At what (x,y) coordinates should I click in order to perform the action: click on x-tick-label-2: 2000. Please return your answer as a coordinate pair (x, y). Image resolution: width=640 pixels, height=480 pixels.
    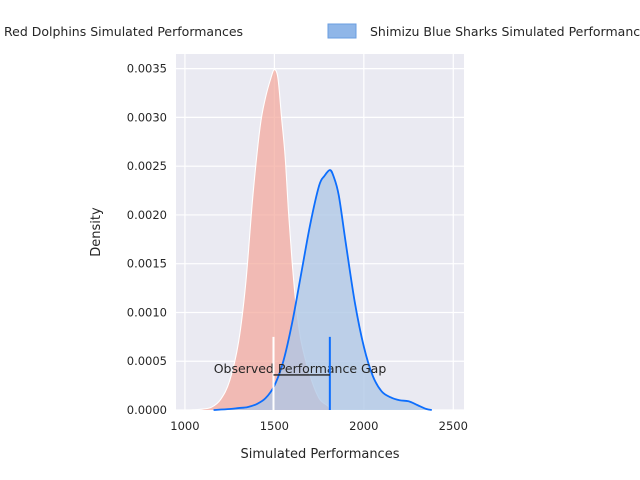
    Looking at the image, I should click on (363, 426).